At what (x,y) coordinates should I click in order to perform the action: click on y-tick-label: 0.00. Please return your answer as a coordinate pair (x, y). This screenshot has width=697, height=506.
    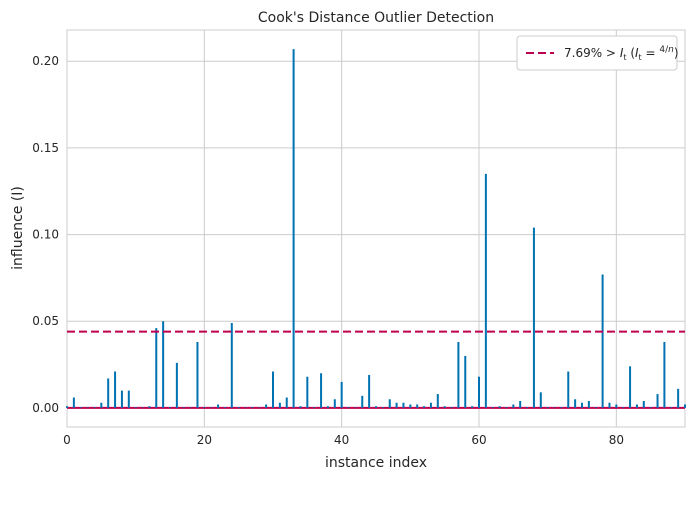
    Looking at the image, I should click on (45, 408).